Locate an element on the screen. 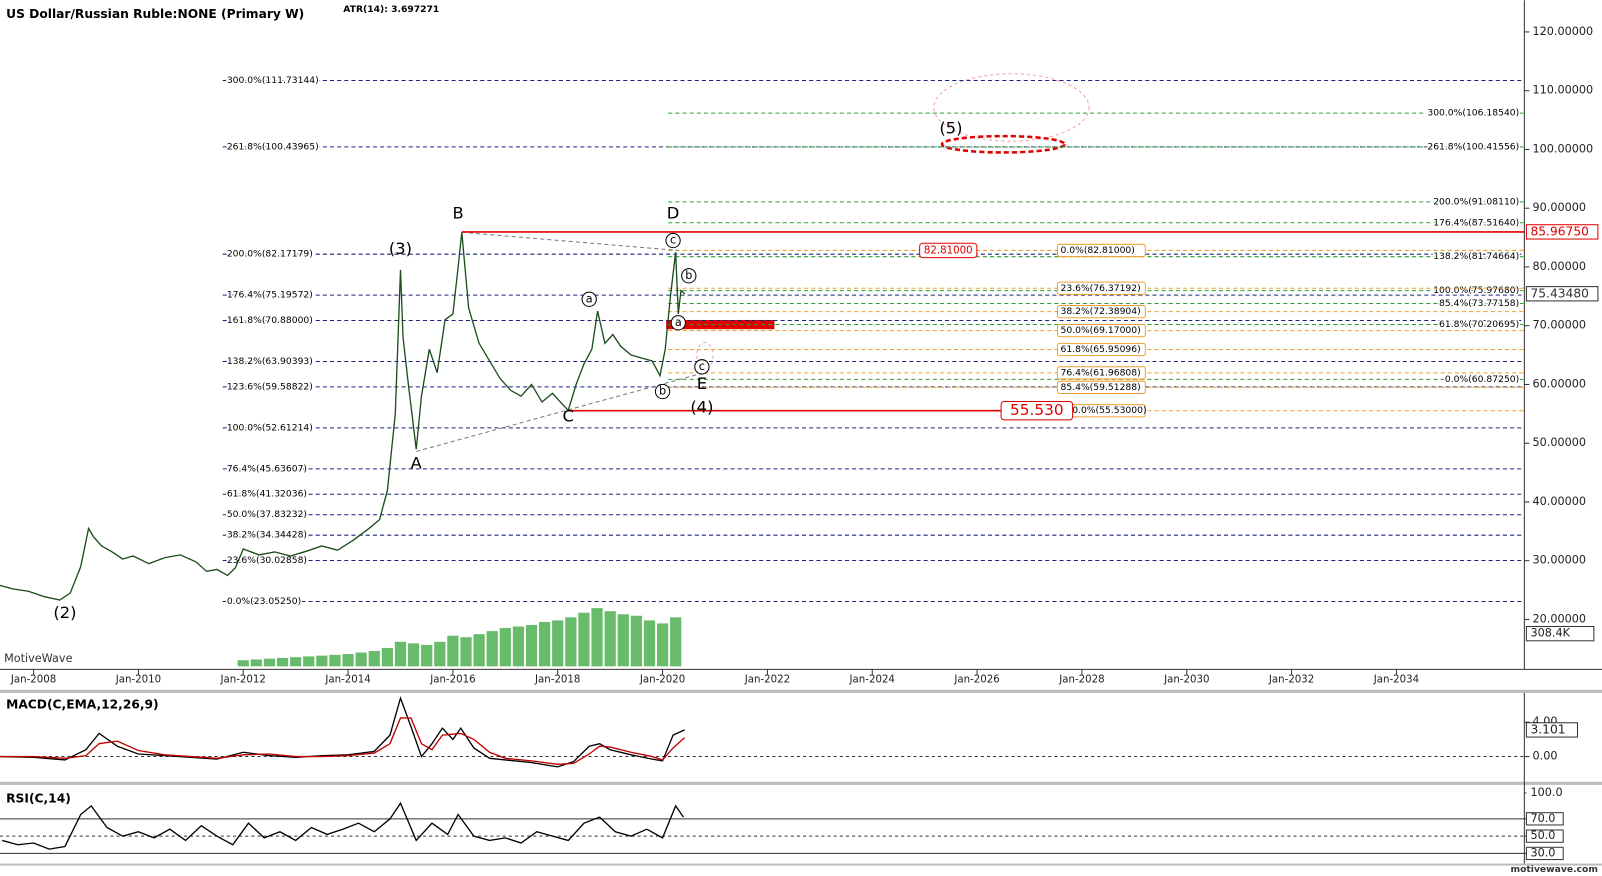 The image size is (1602, 876). volume-label: 308.4K is located at coordinates (1550, 633).